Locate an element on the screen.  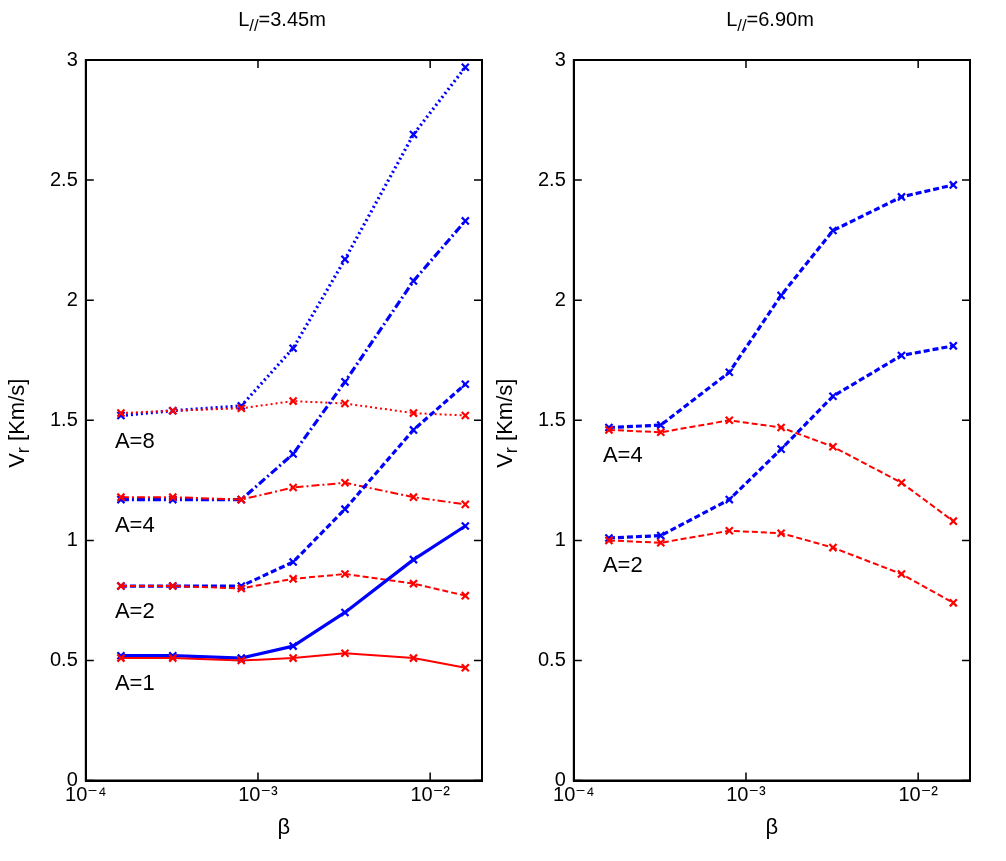
chart-title: L$_{//}$=6.90m is located at coordinates (770, 22).